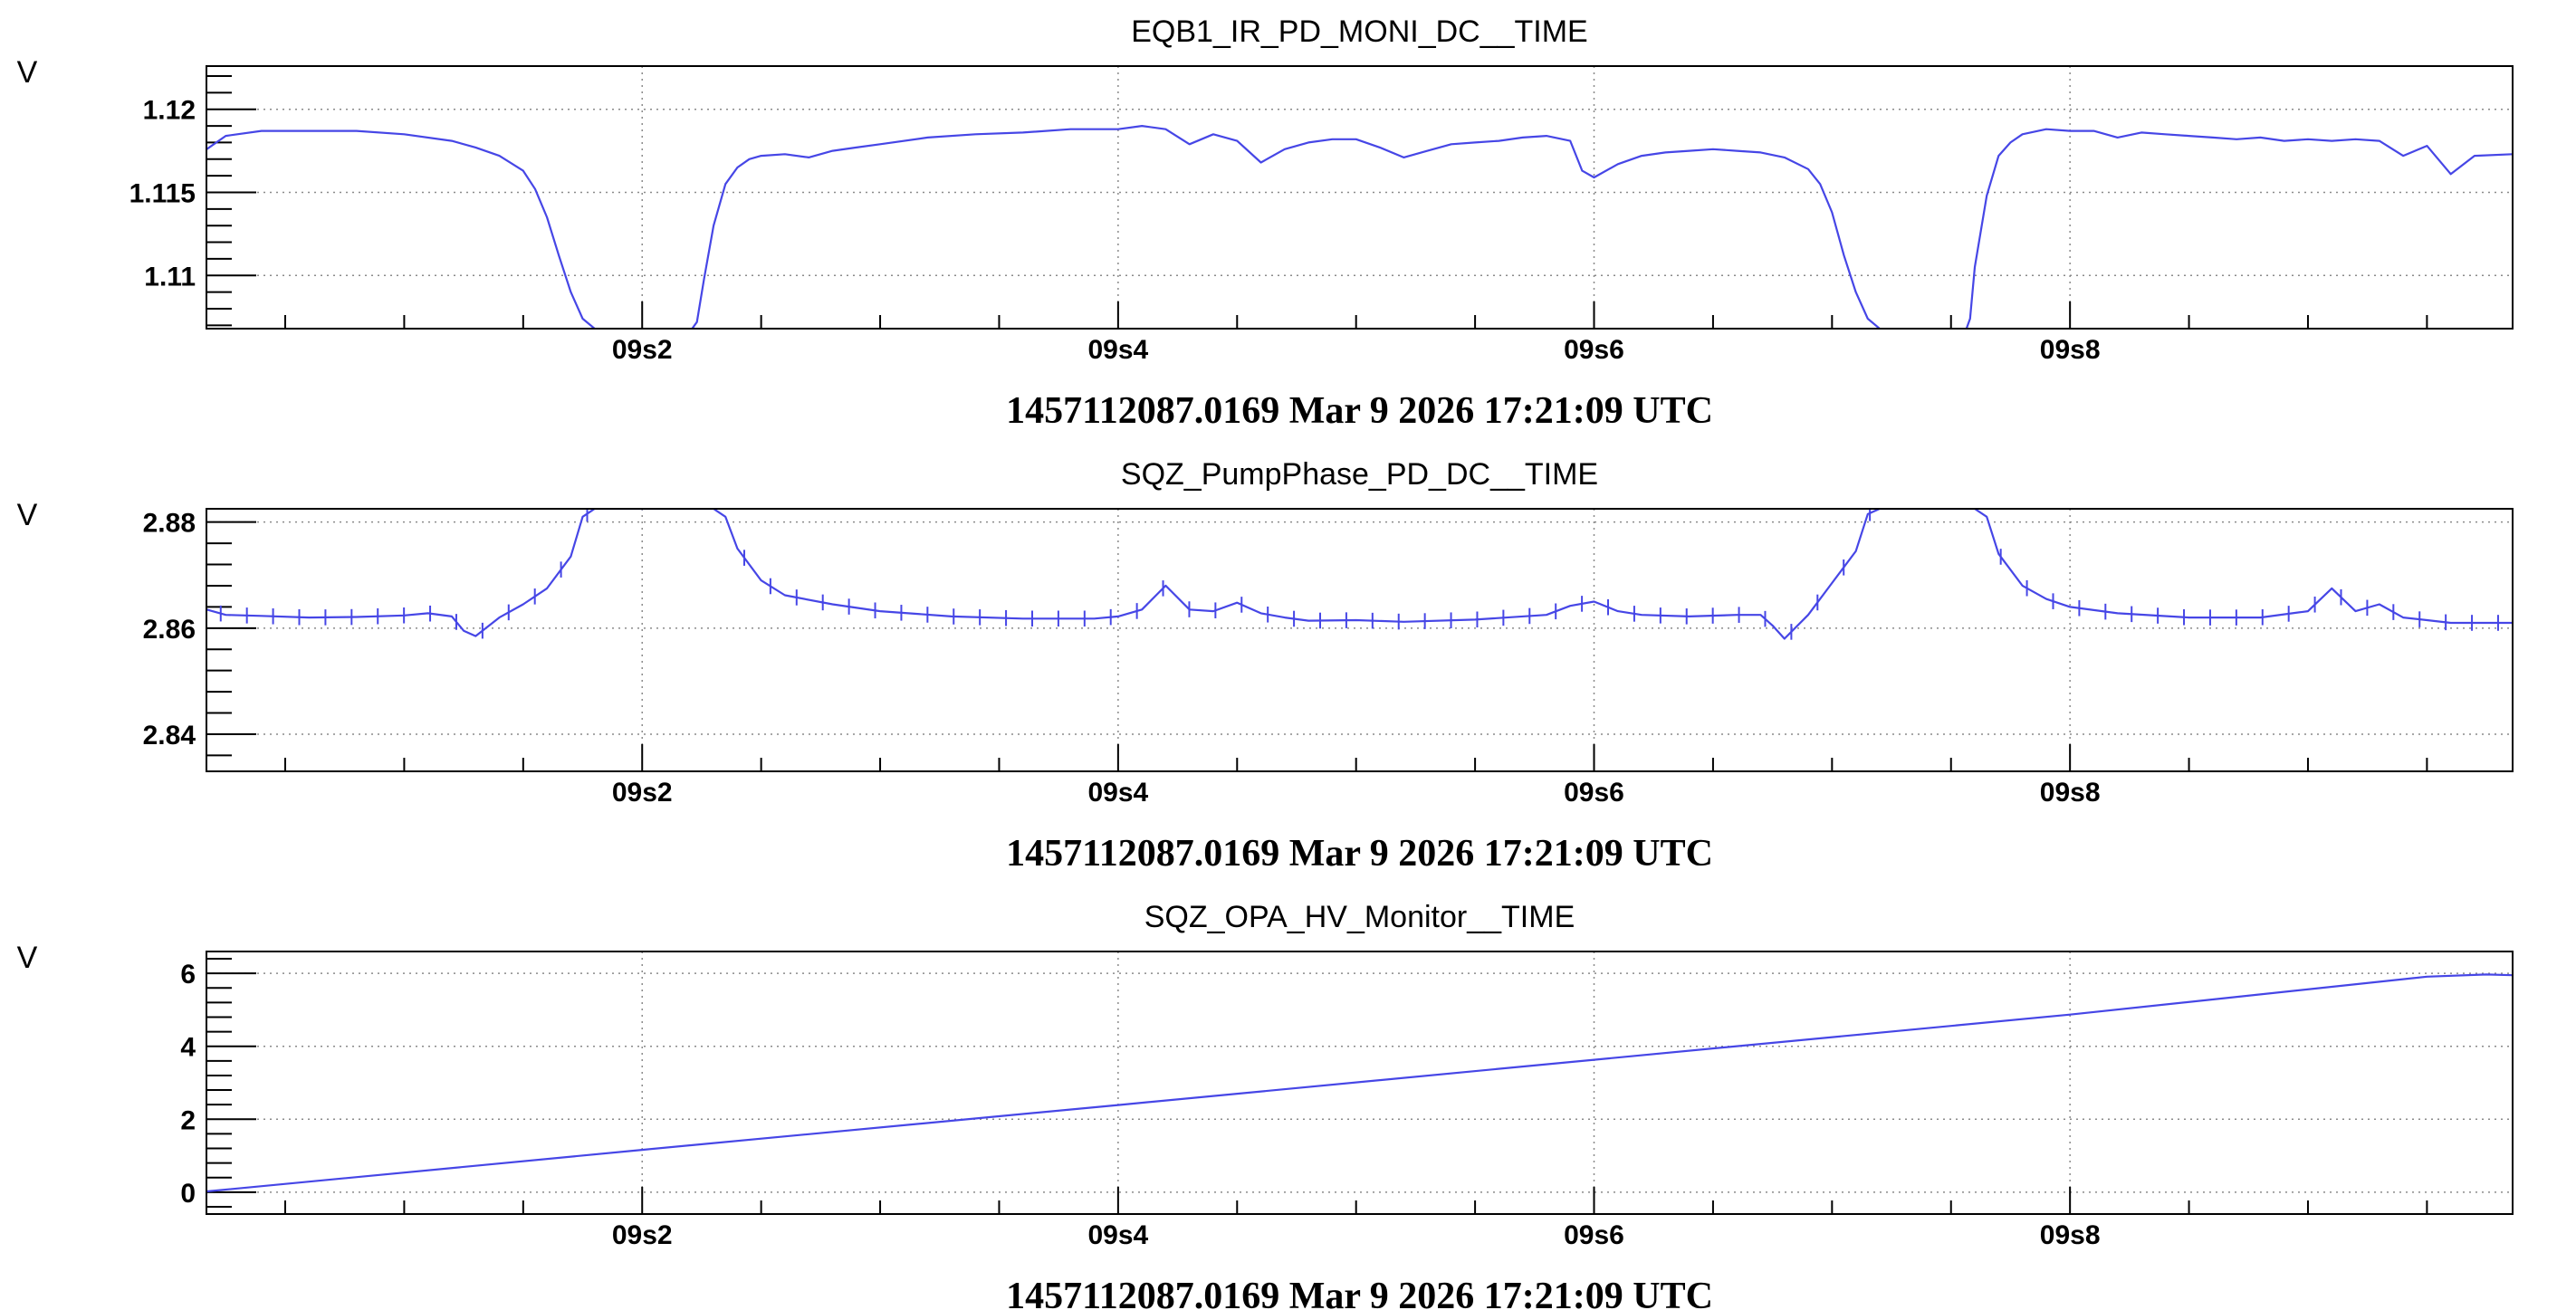 This screenshot has height=1310, width=2576. What do you see at coordinates (188, 1048) in the screenshot?
I see `y-tick-label: 4` at bounding box center [188, 1048].